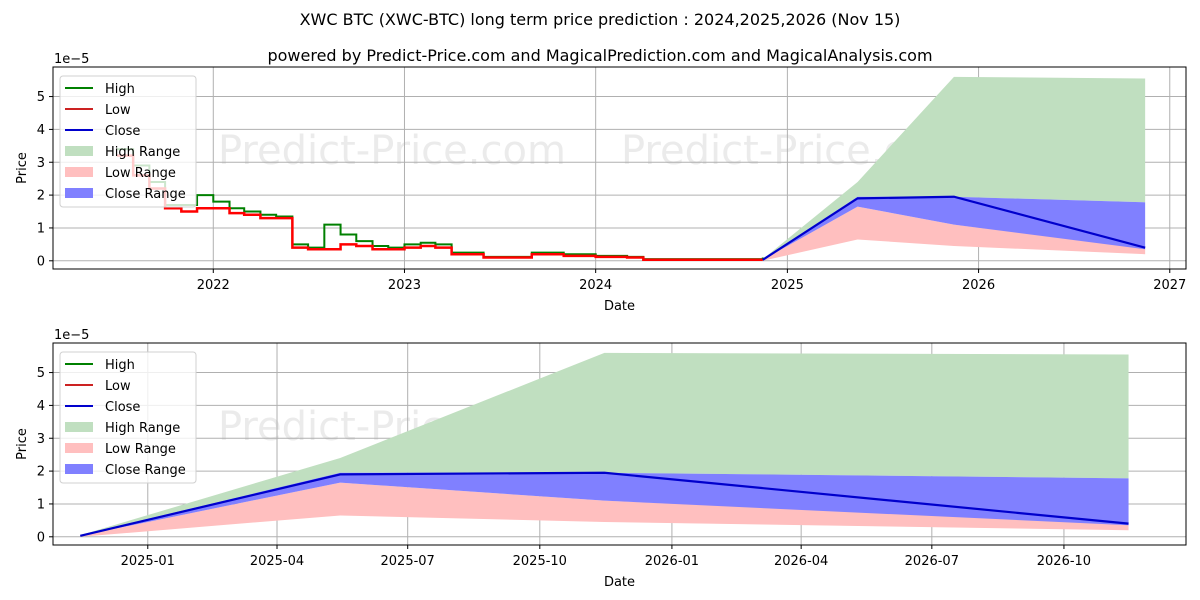  I want to click on svg-text: 2026-01, so click(672, 561).